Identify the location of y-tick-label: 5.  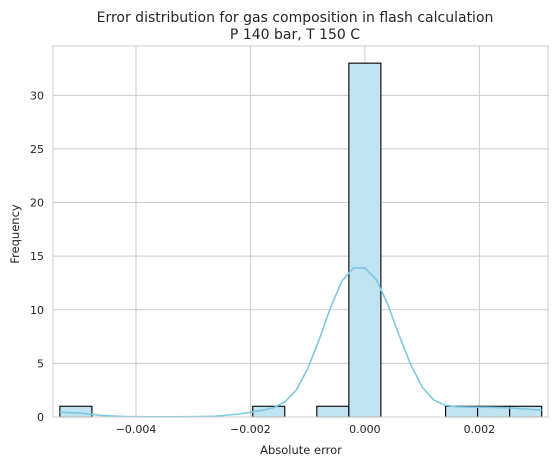
(40, 363).